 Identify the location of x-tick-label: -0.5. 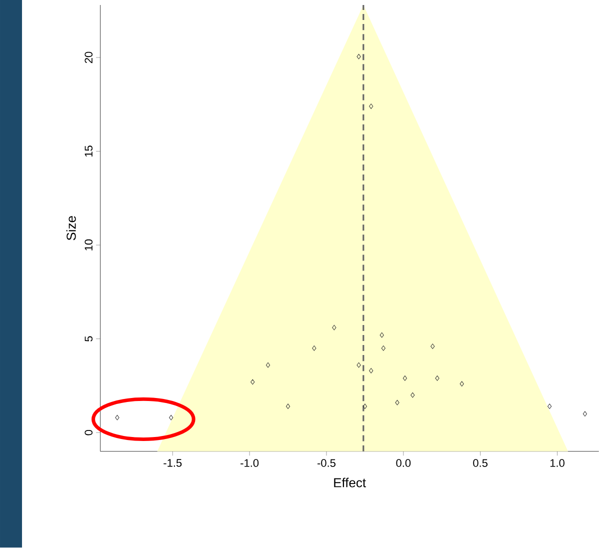
(326, 463).